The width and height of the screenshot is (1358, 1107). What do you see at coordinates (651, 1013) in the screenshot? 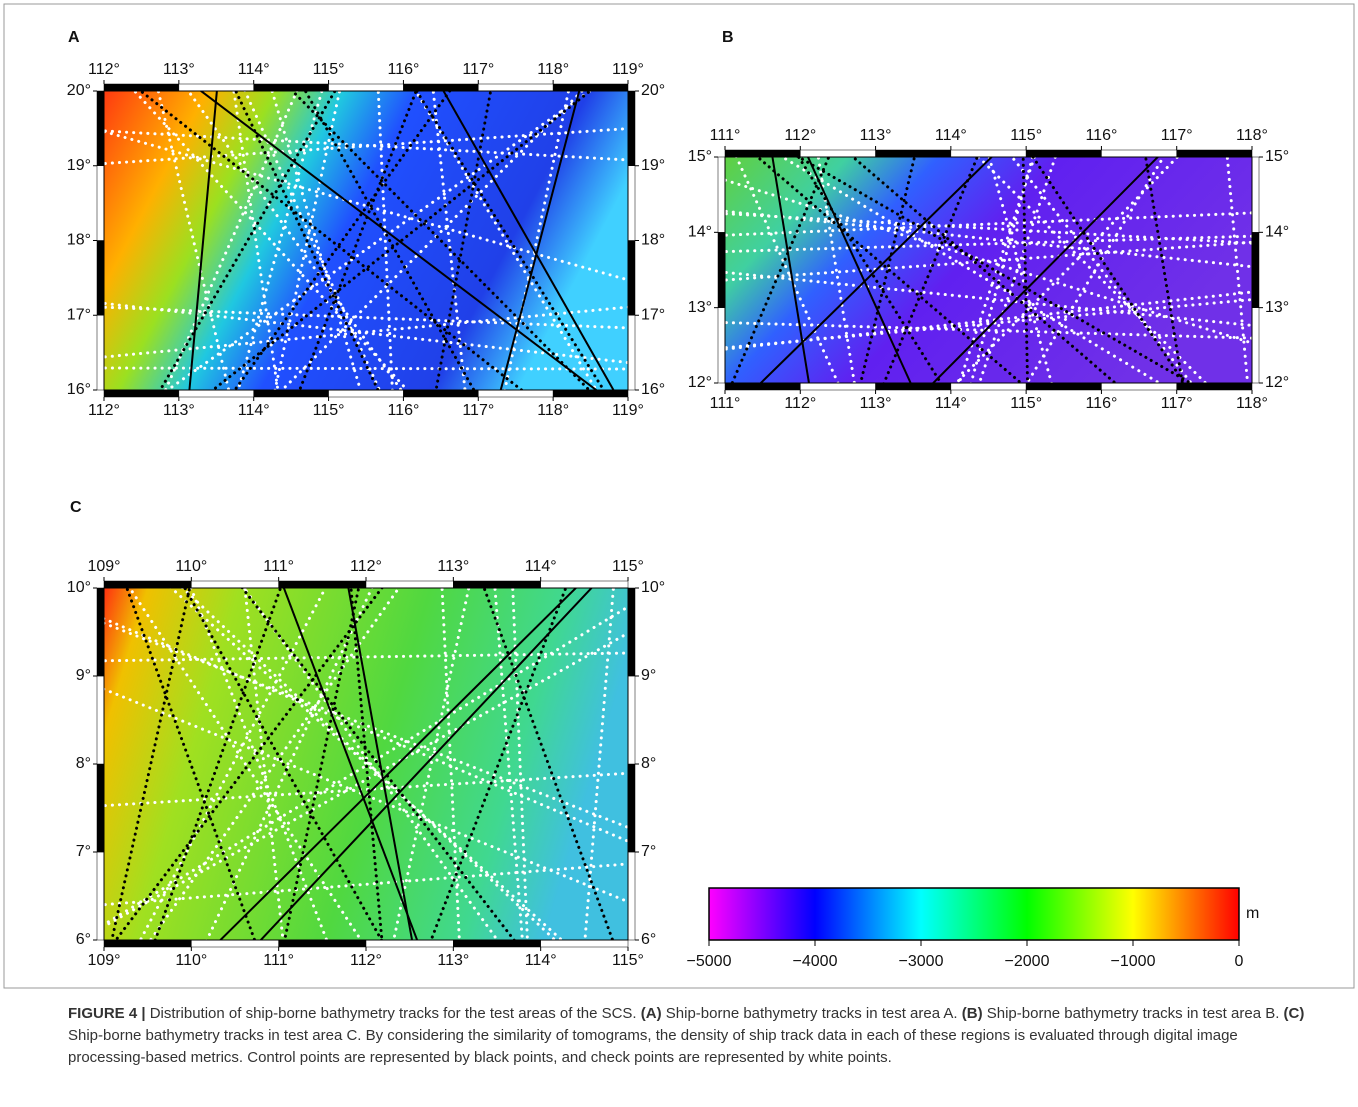
I see `caption-bold: (A)` at bounding box center [651, 1013].